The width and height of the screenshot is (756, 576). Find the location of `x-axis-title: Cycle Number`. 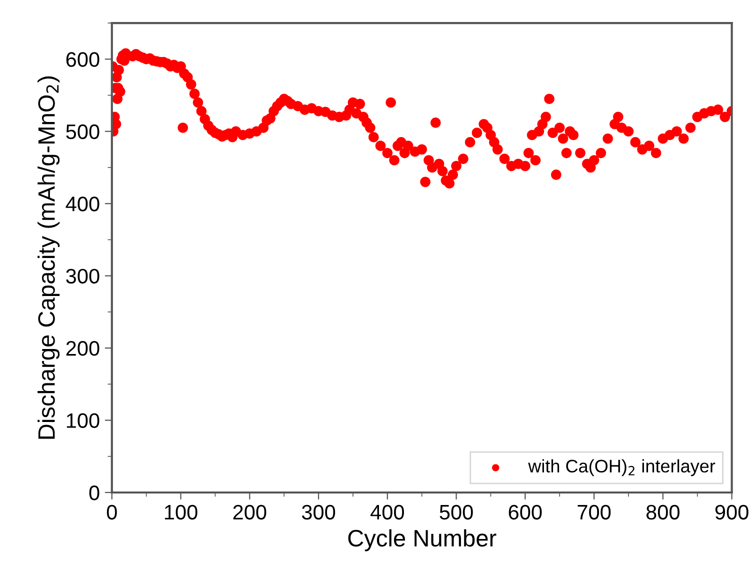

x-axis-title: Cycle Number is located at coordinates (422, 540).